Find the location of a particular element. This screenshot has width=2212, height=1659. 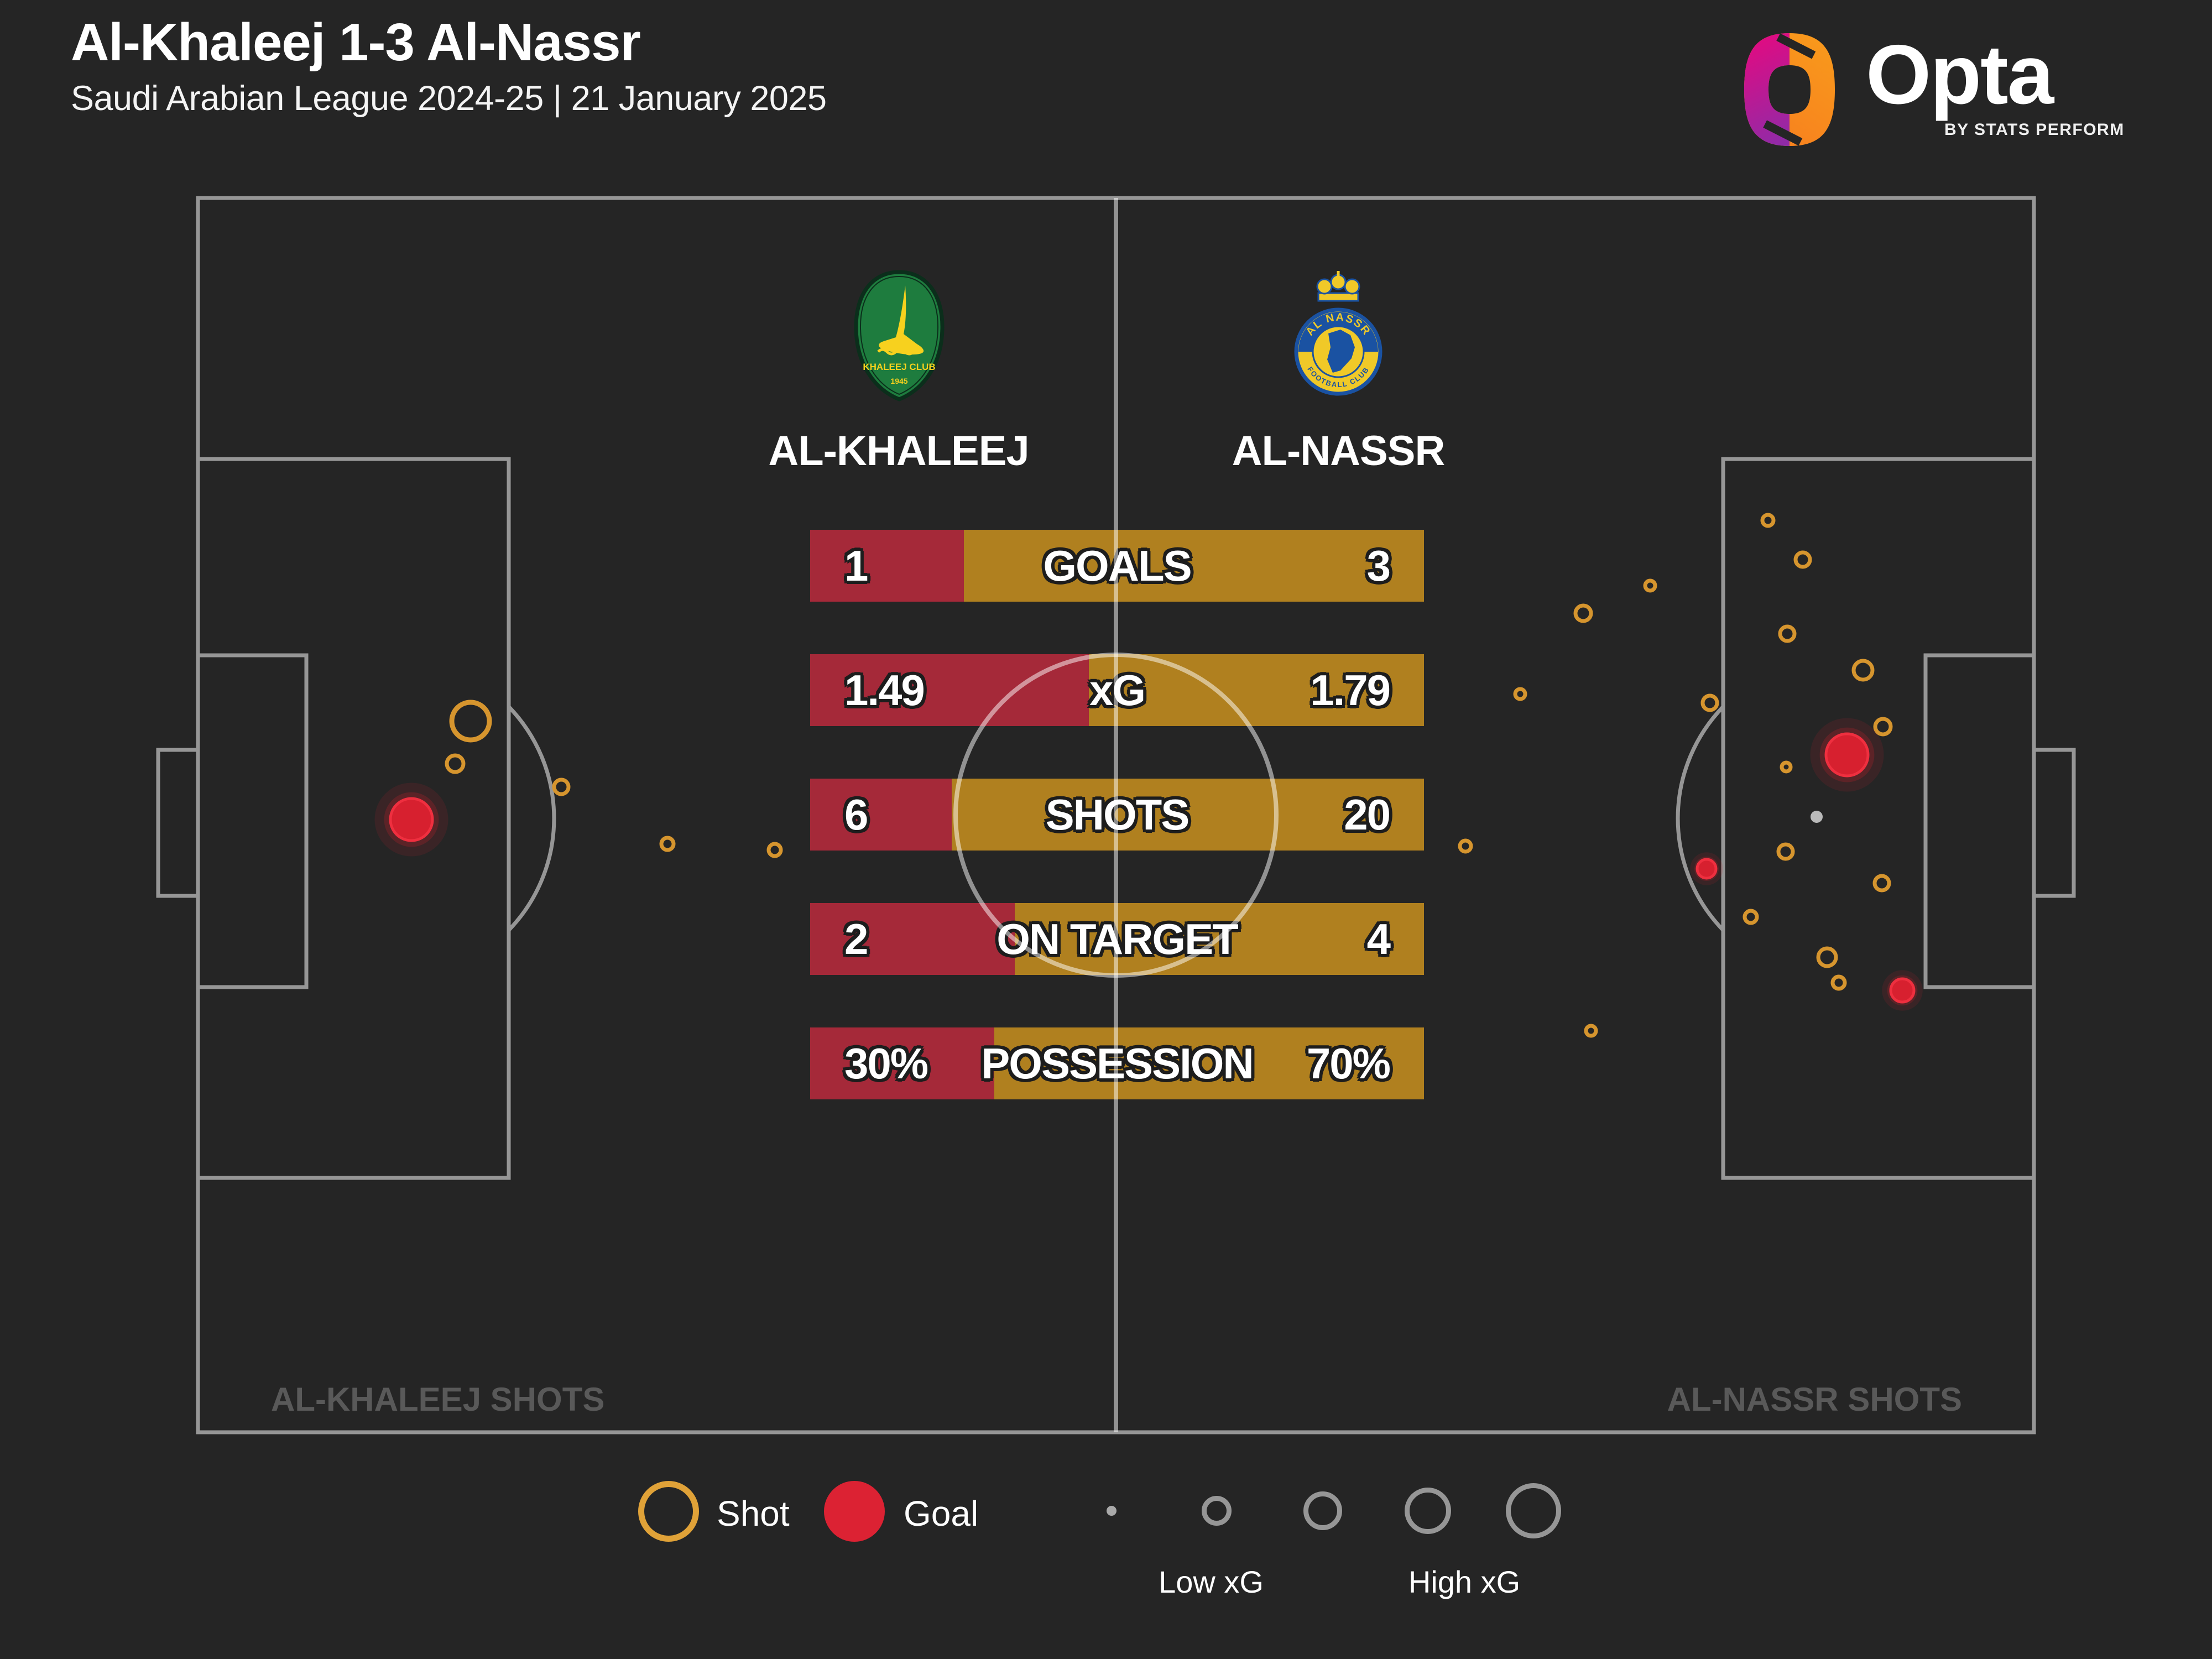

stat-row-possession: 30% POSSESSION 70% is located at coordinates (1117, 1063).